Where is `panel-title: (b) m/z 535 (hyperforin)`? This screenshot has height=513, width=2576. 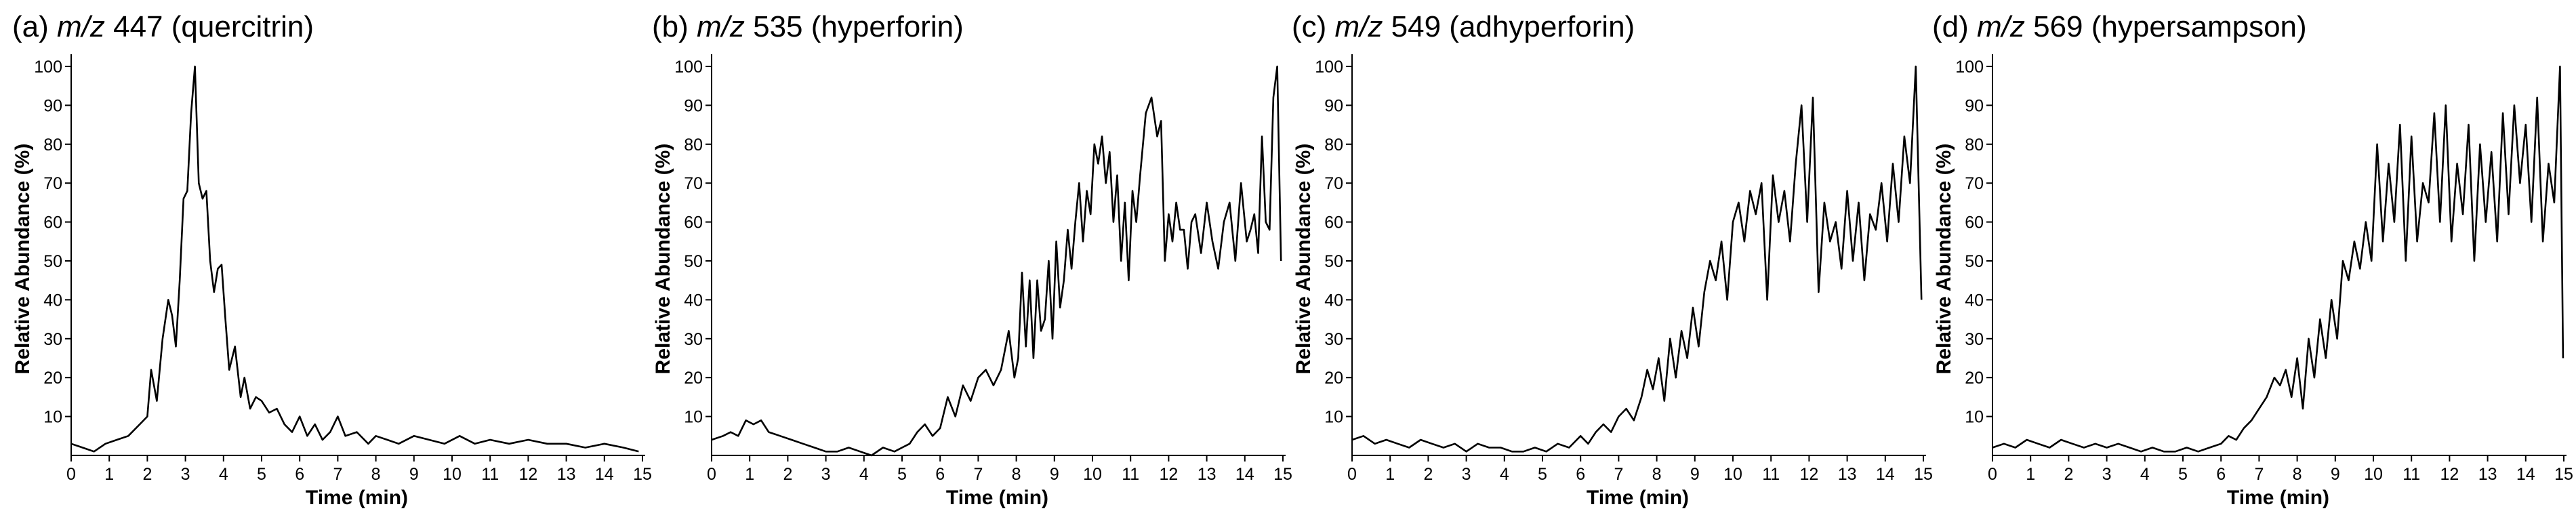
panel-title: (b) m/z 535 (hyperforin) is located at coordinates (808, 26).